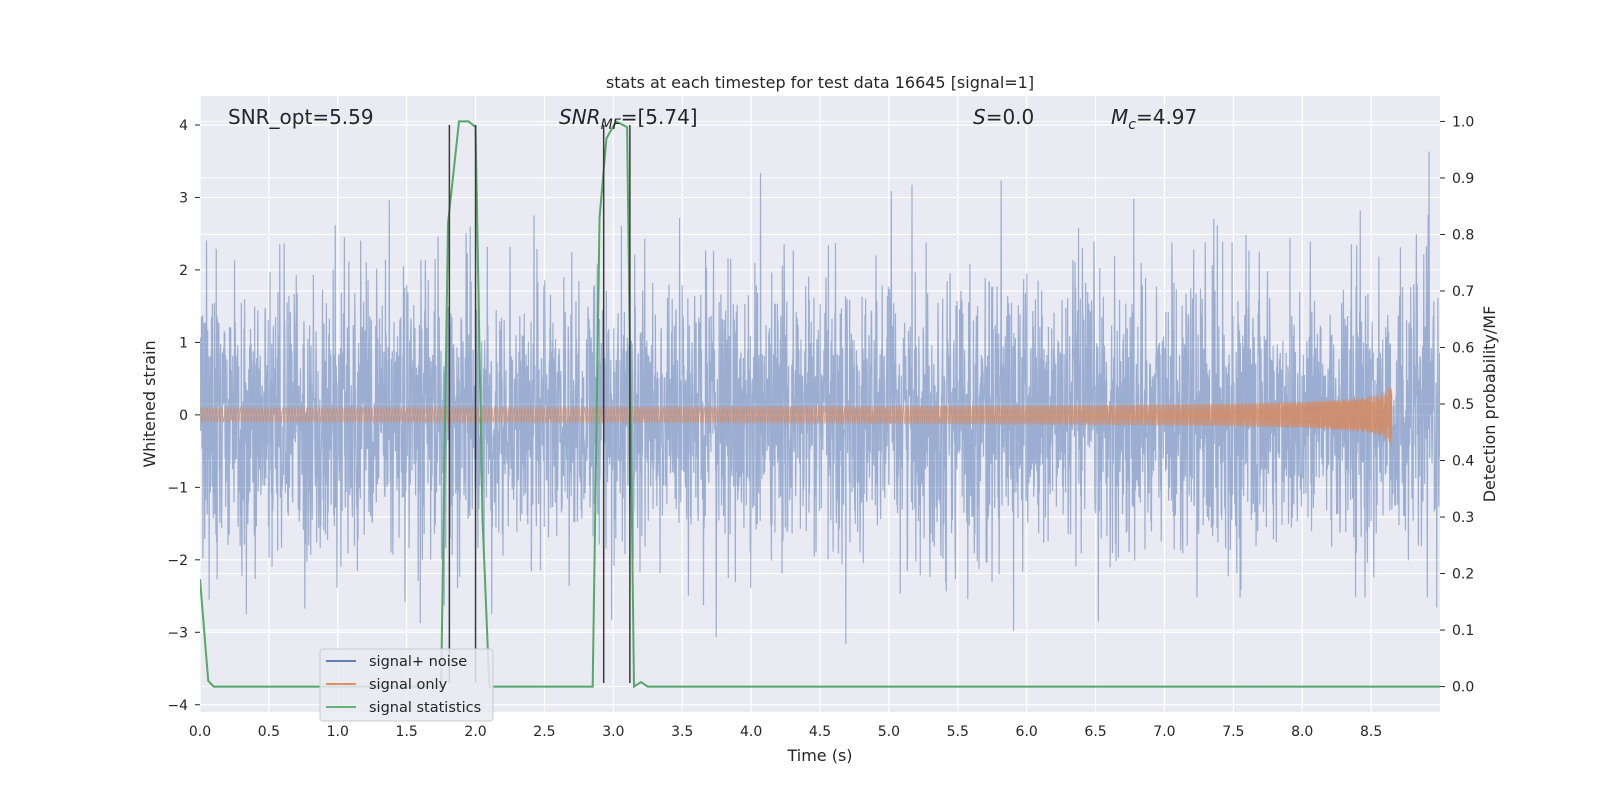 The image size is (1600, 800). What do you see at coordinates (1027, 732) in the screenshot?
I see `x-tick-label: 6.0` at bounding box center [1027, 732].